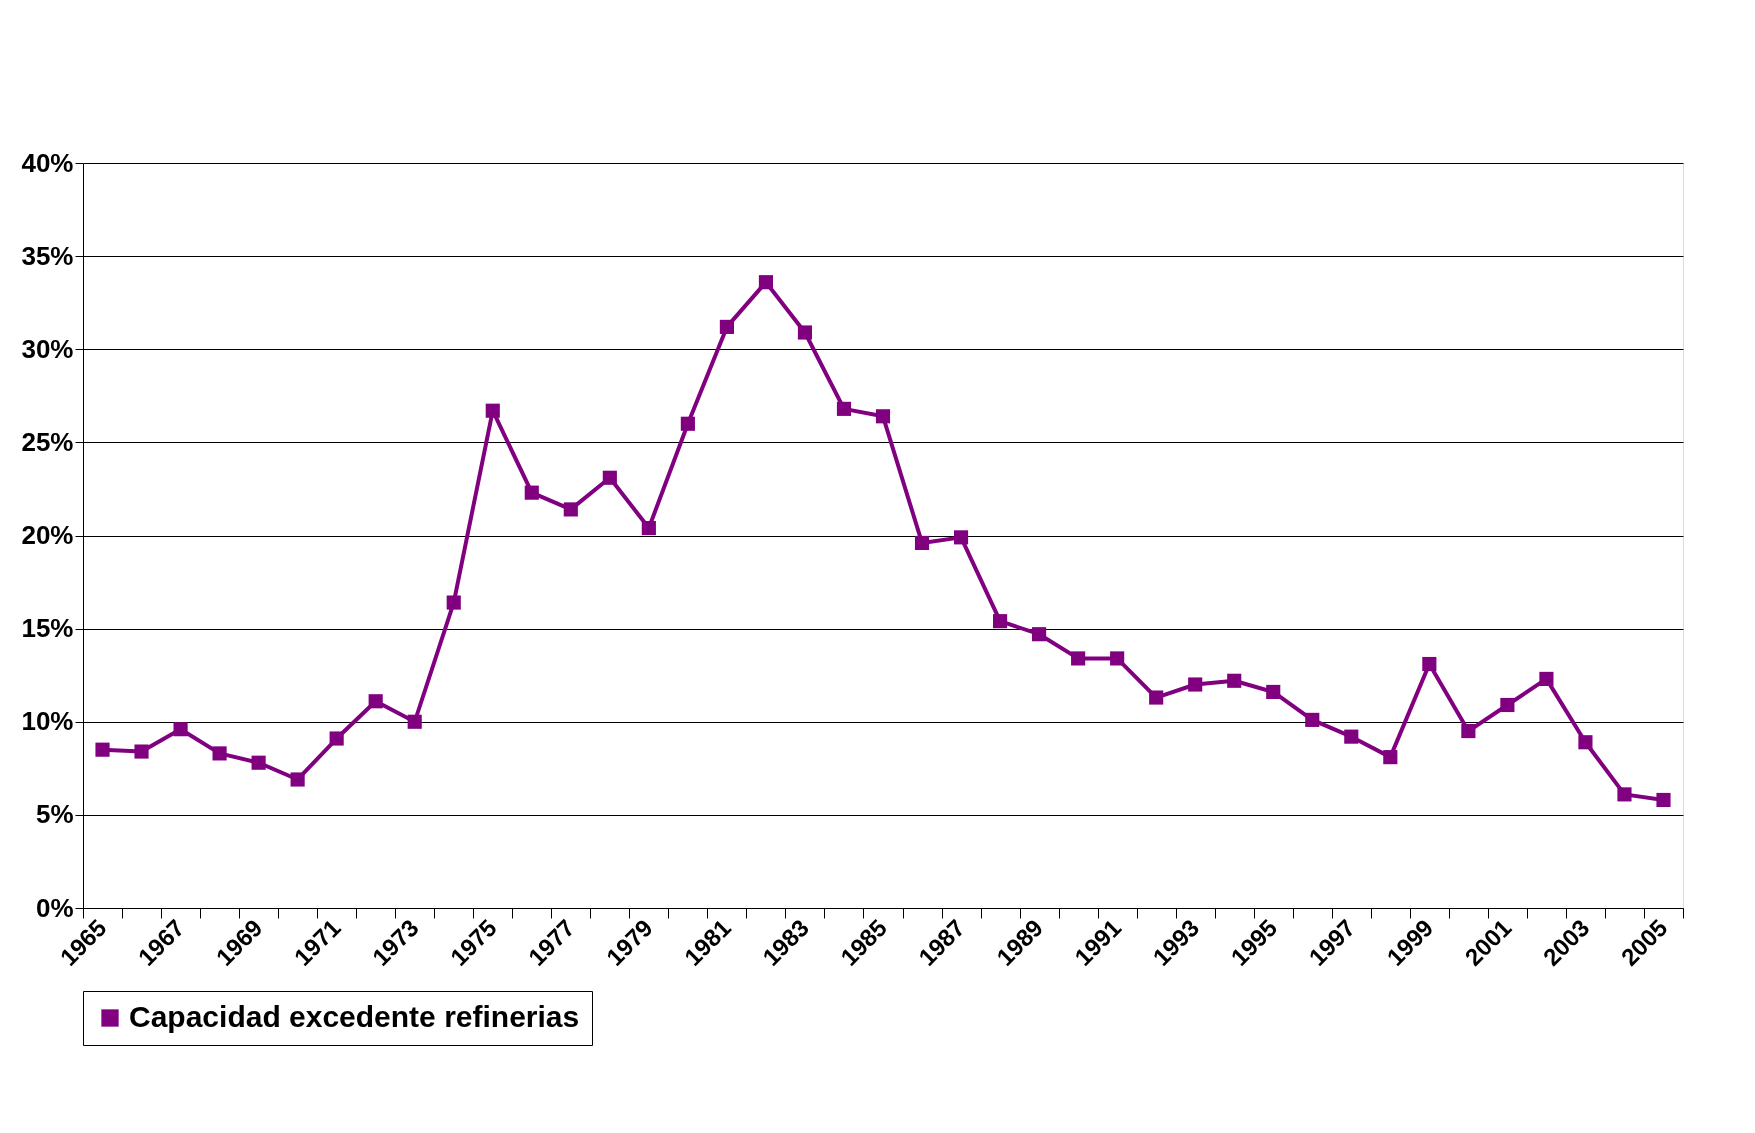 This screenshot has width=1755, height=1133. What do you see at coordinates (47, 535) in the screenshot?
I see `y-tick-label: 20%` at bounding box center [47, 535].